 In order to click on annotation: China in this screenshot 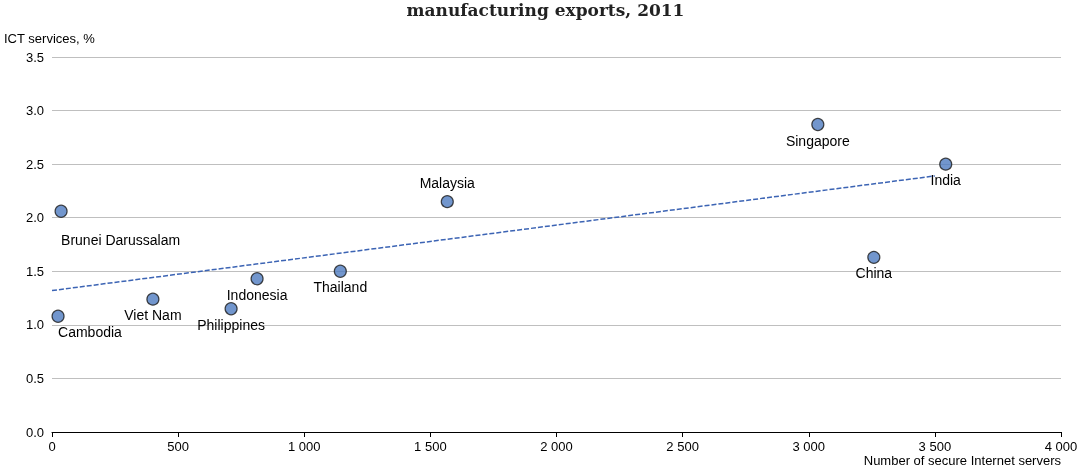, I will do `click(874, 273)`.